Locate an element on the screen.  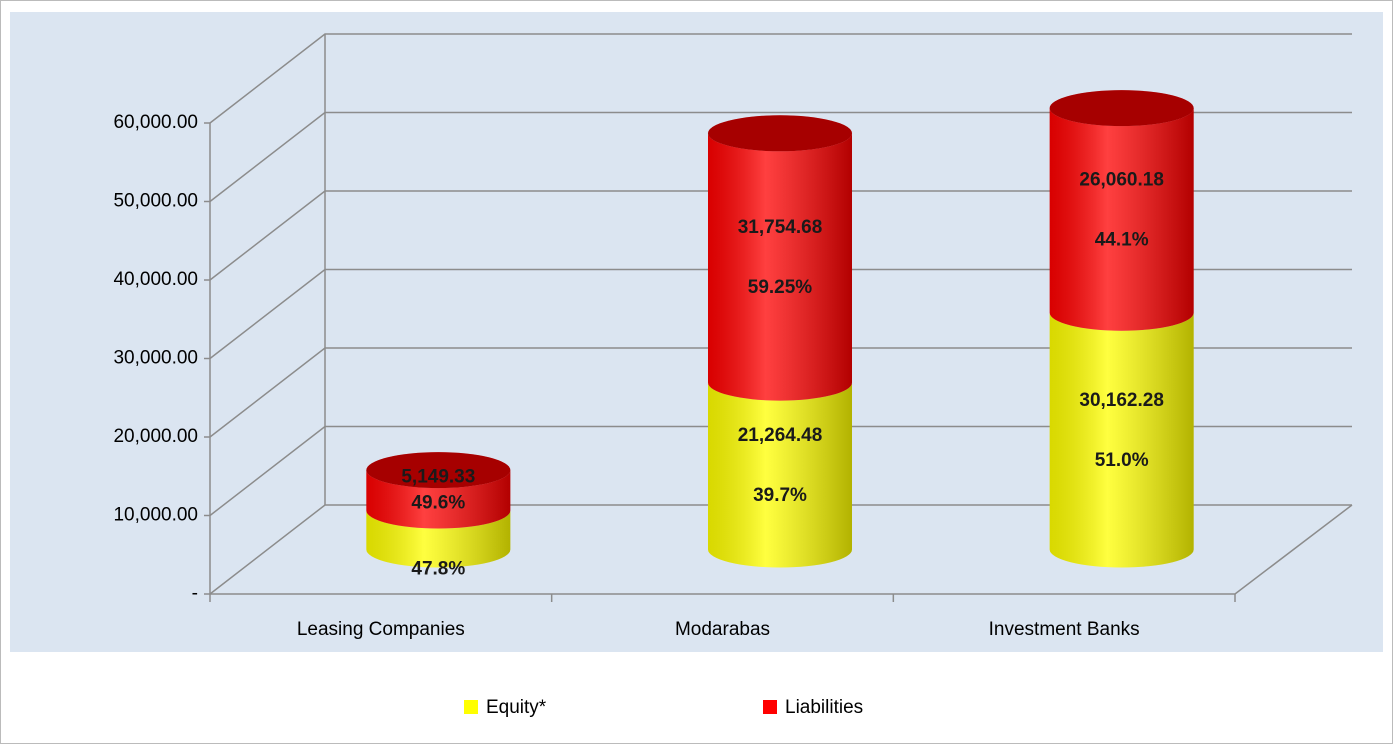
value-label: 31,754.68 is located at coordinates (780, 227).